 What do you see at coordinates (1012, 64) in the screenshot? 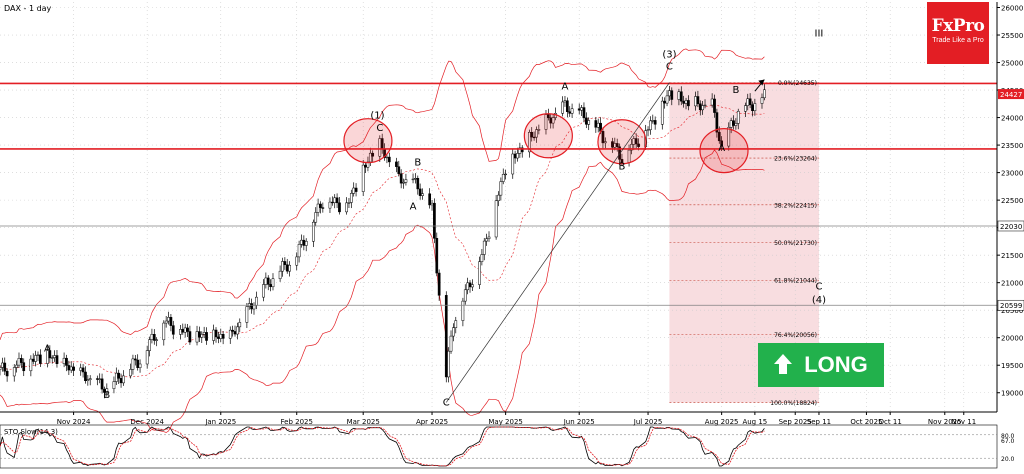
I see `y-tick-label: 25000` at bounding box center [1012, 64].